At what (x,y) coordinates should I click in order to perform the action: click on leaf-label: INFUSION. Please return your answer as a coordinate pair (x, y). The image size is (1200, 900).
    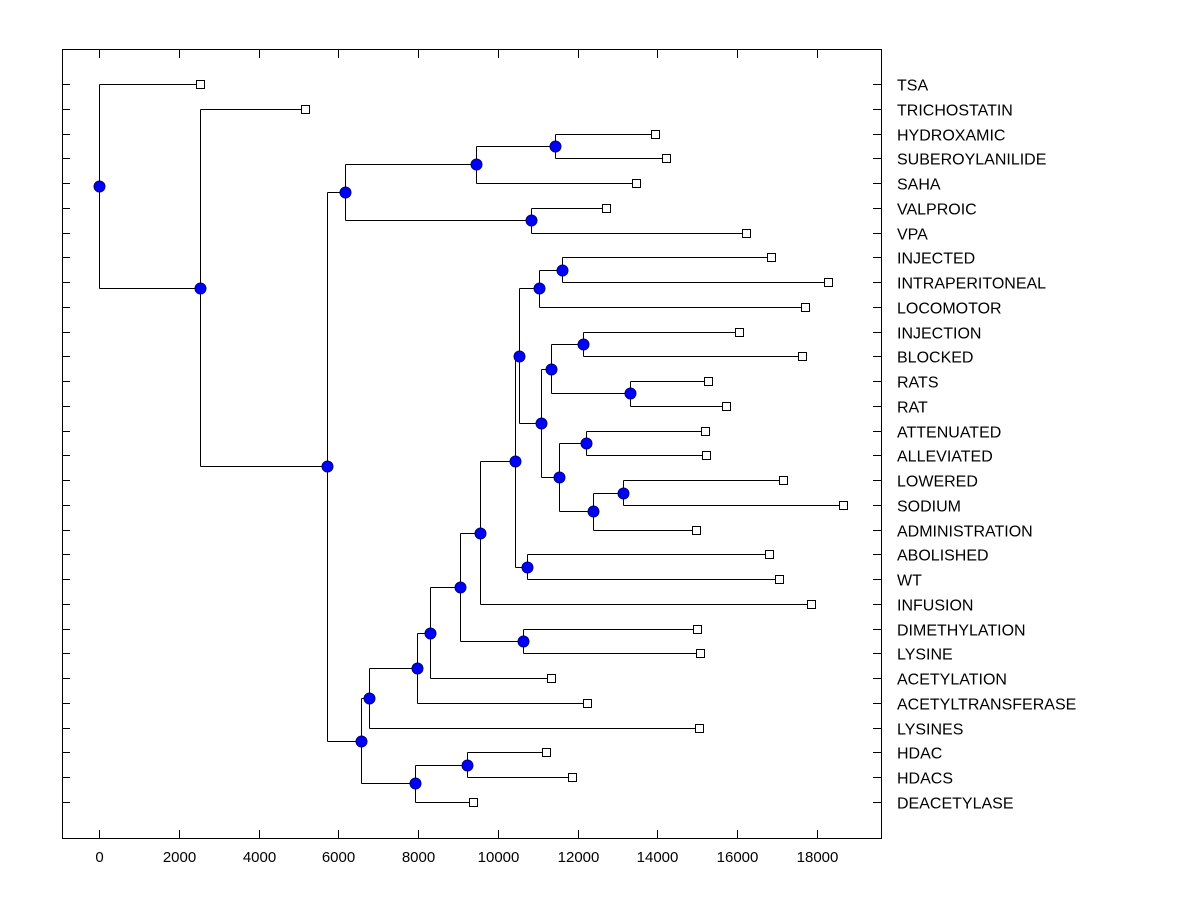
    Looking at the image, I should click on (935, 606).